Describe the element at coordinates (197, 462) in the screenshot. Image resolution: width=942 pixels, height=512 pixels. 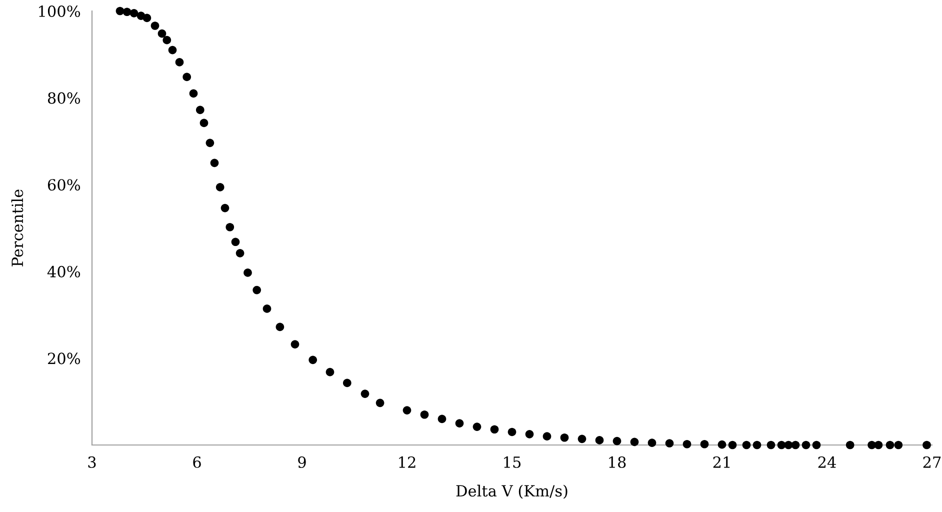
I see `x-tick-label: 6` at that location.